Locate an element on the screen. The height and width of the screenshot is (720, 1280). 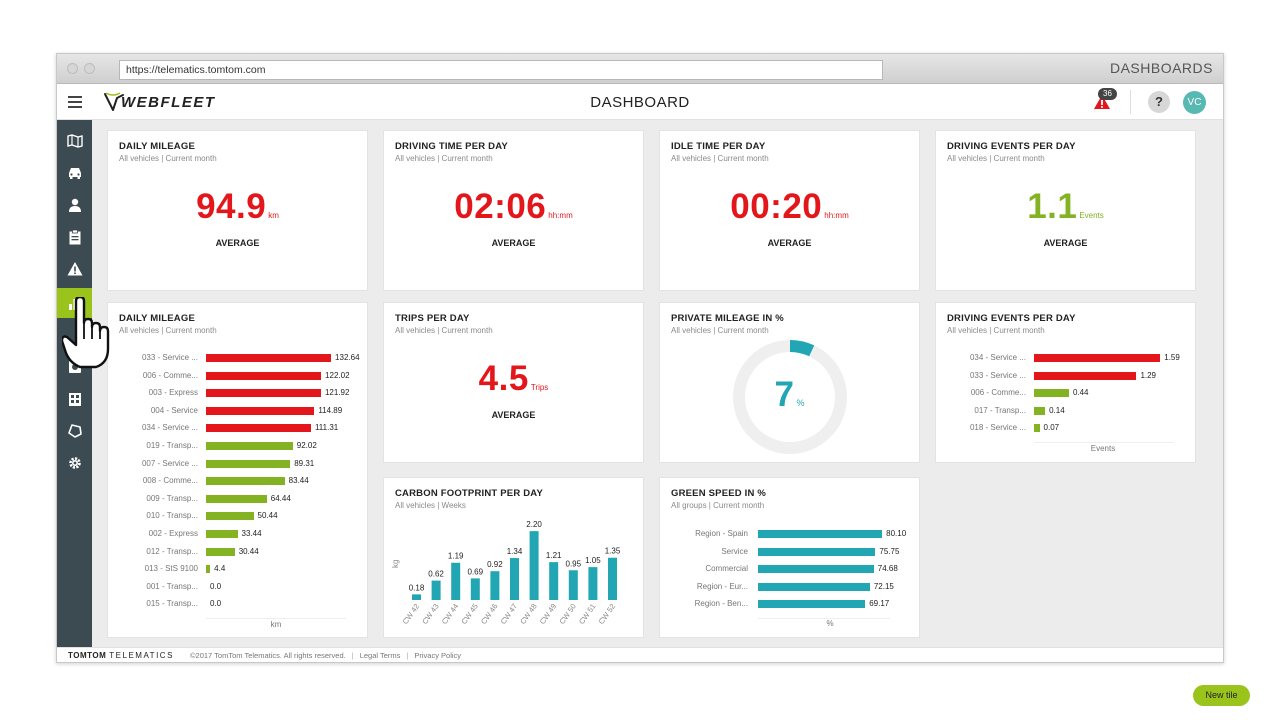
green-speed-value-label: 69.17 is located at coordinates (879, 604).